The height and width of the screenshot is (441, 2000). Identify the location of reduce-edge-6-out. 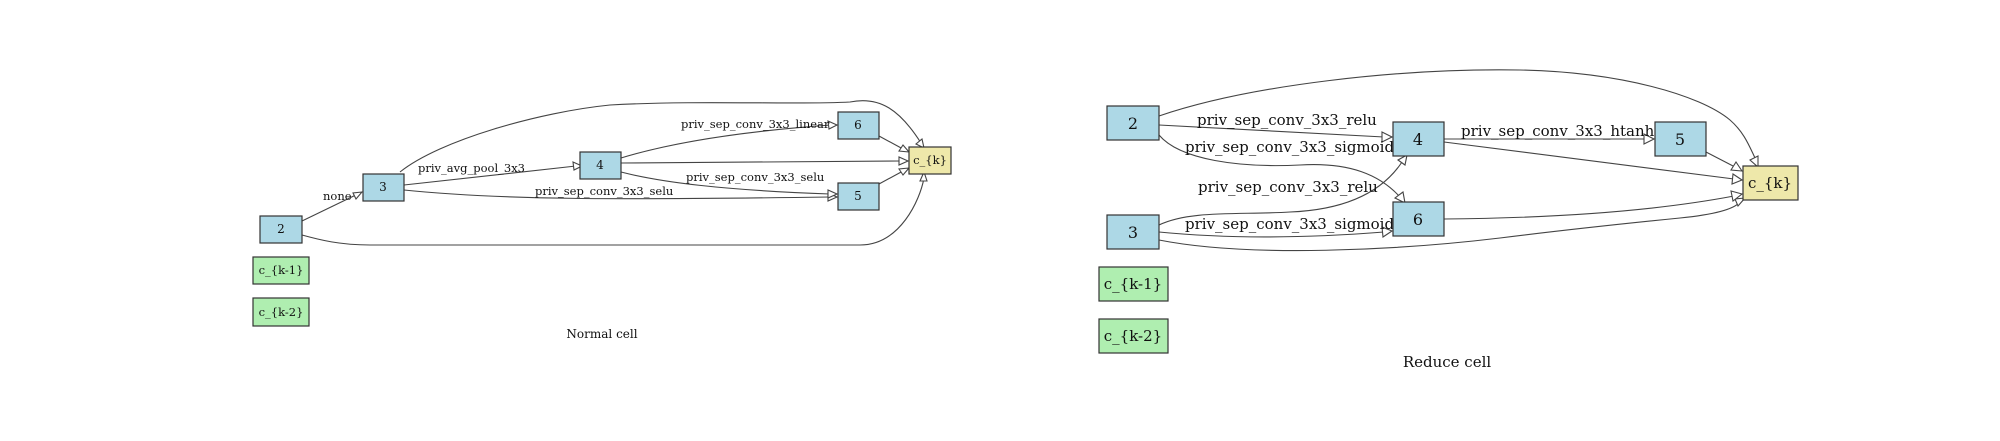
(1593, 205).